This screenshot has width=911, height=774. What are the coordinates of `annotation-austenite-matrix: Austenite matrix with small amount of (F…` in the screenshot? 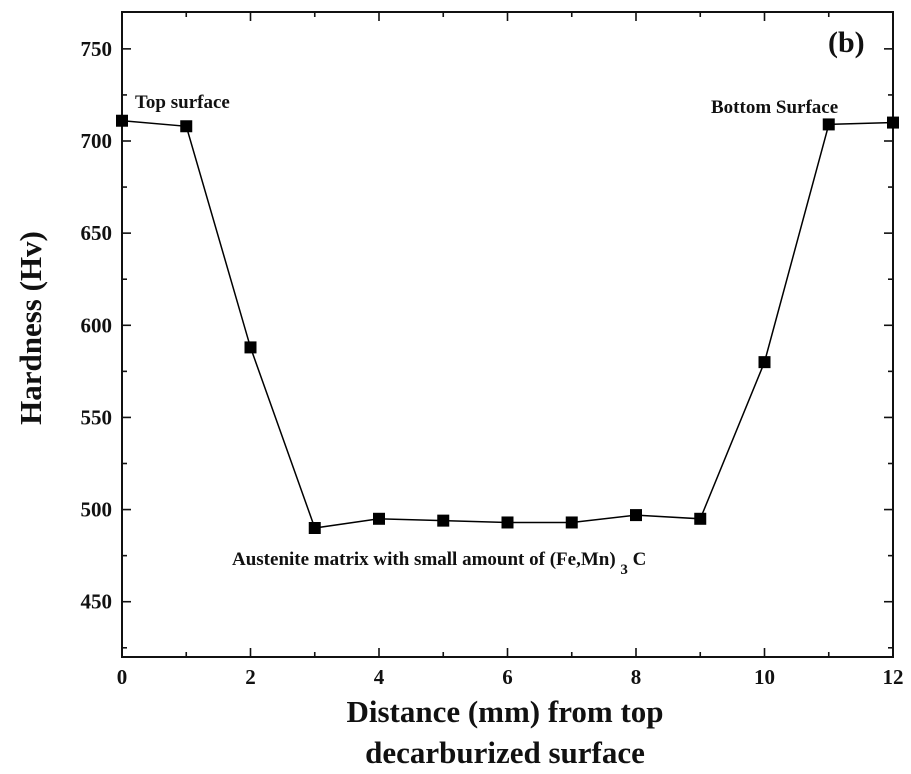 It's located at (439, 564).